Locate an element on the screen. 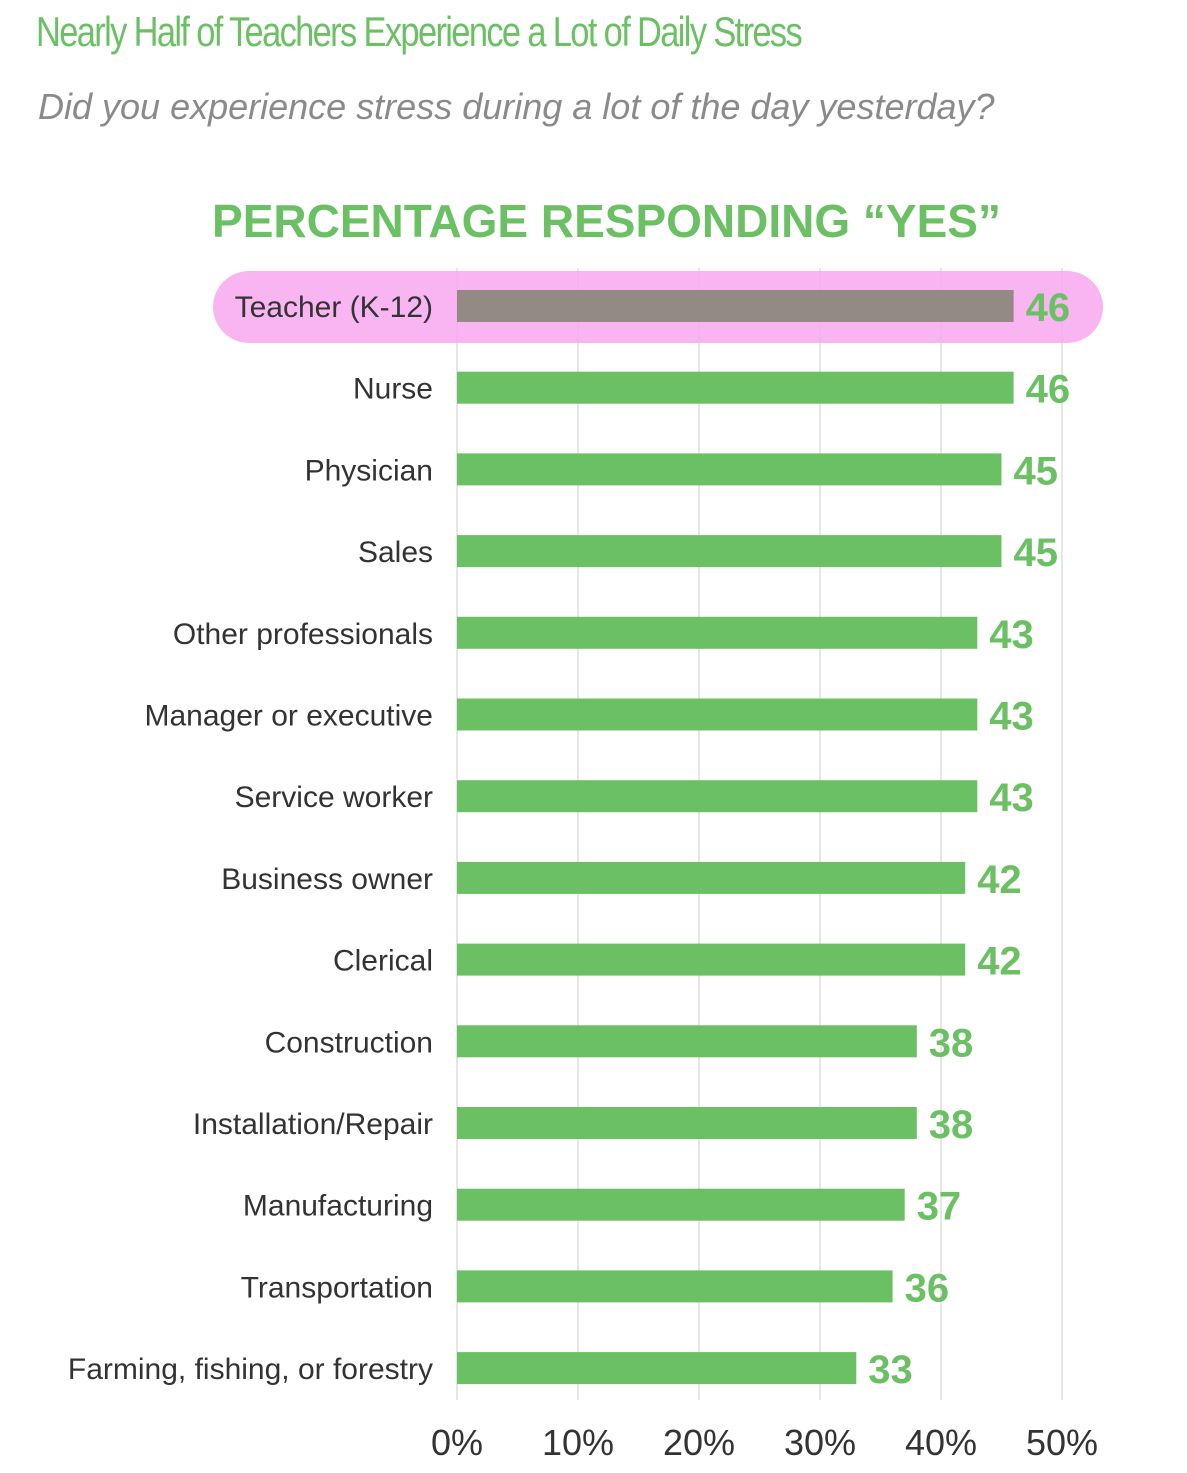  category-label-farming-fishing-or-forestry: Farming, fishing, or forestry is located at coordinates (250, 1369).